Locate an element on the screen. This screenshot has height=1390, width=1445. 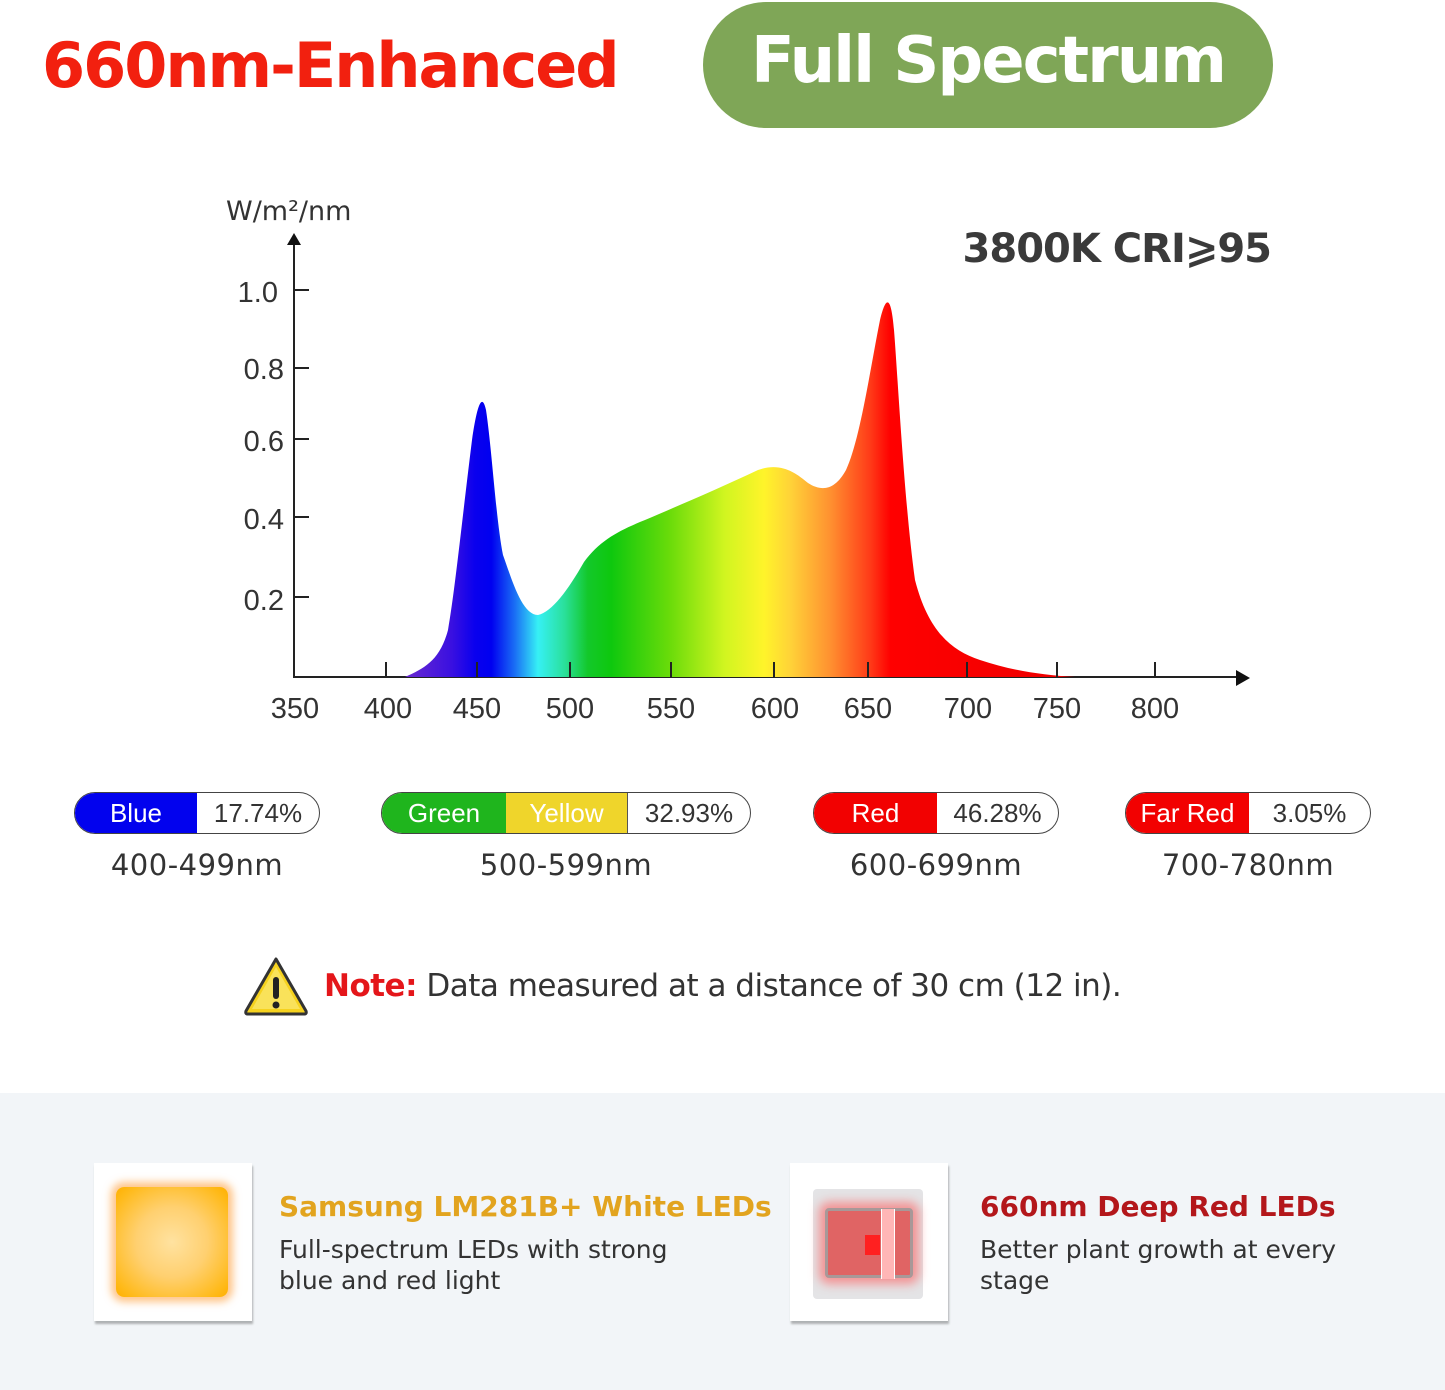
x-tick-label: 600 is located at coordinates (775, 709).